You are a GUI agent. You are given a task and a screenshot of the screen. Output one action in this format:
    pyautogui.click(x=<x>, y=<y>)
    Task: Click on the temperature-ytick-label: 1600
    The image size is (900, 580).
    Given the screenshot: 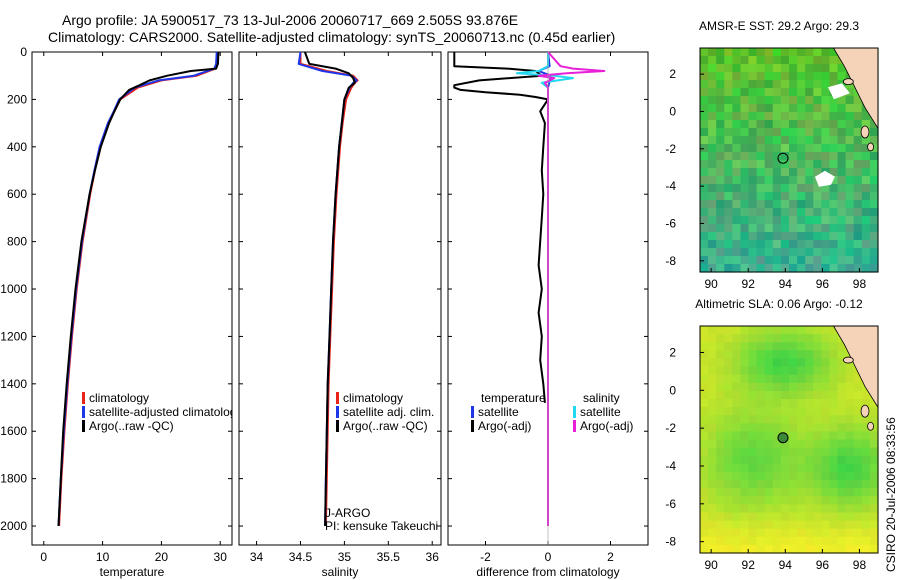 What is the action you would take?
    pyautogui.click(x=13, y=431)
    